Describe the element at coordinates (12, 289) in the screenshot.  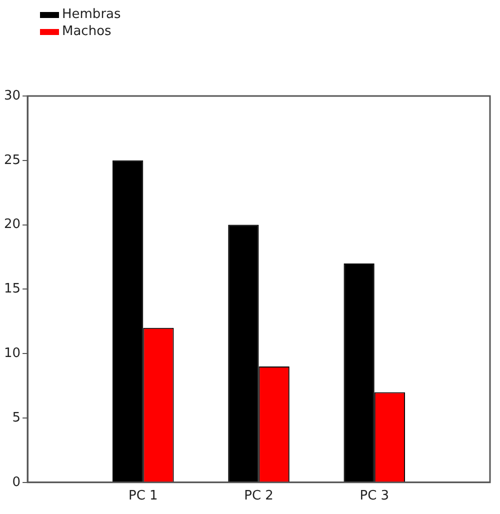
I see `y-tick-label: 15` at that location.